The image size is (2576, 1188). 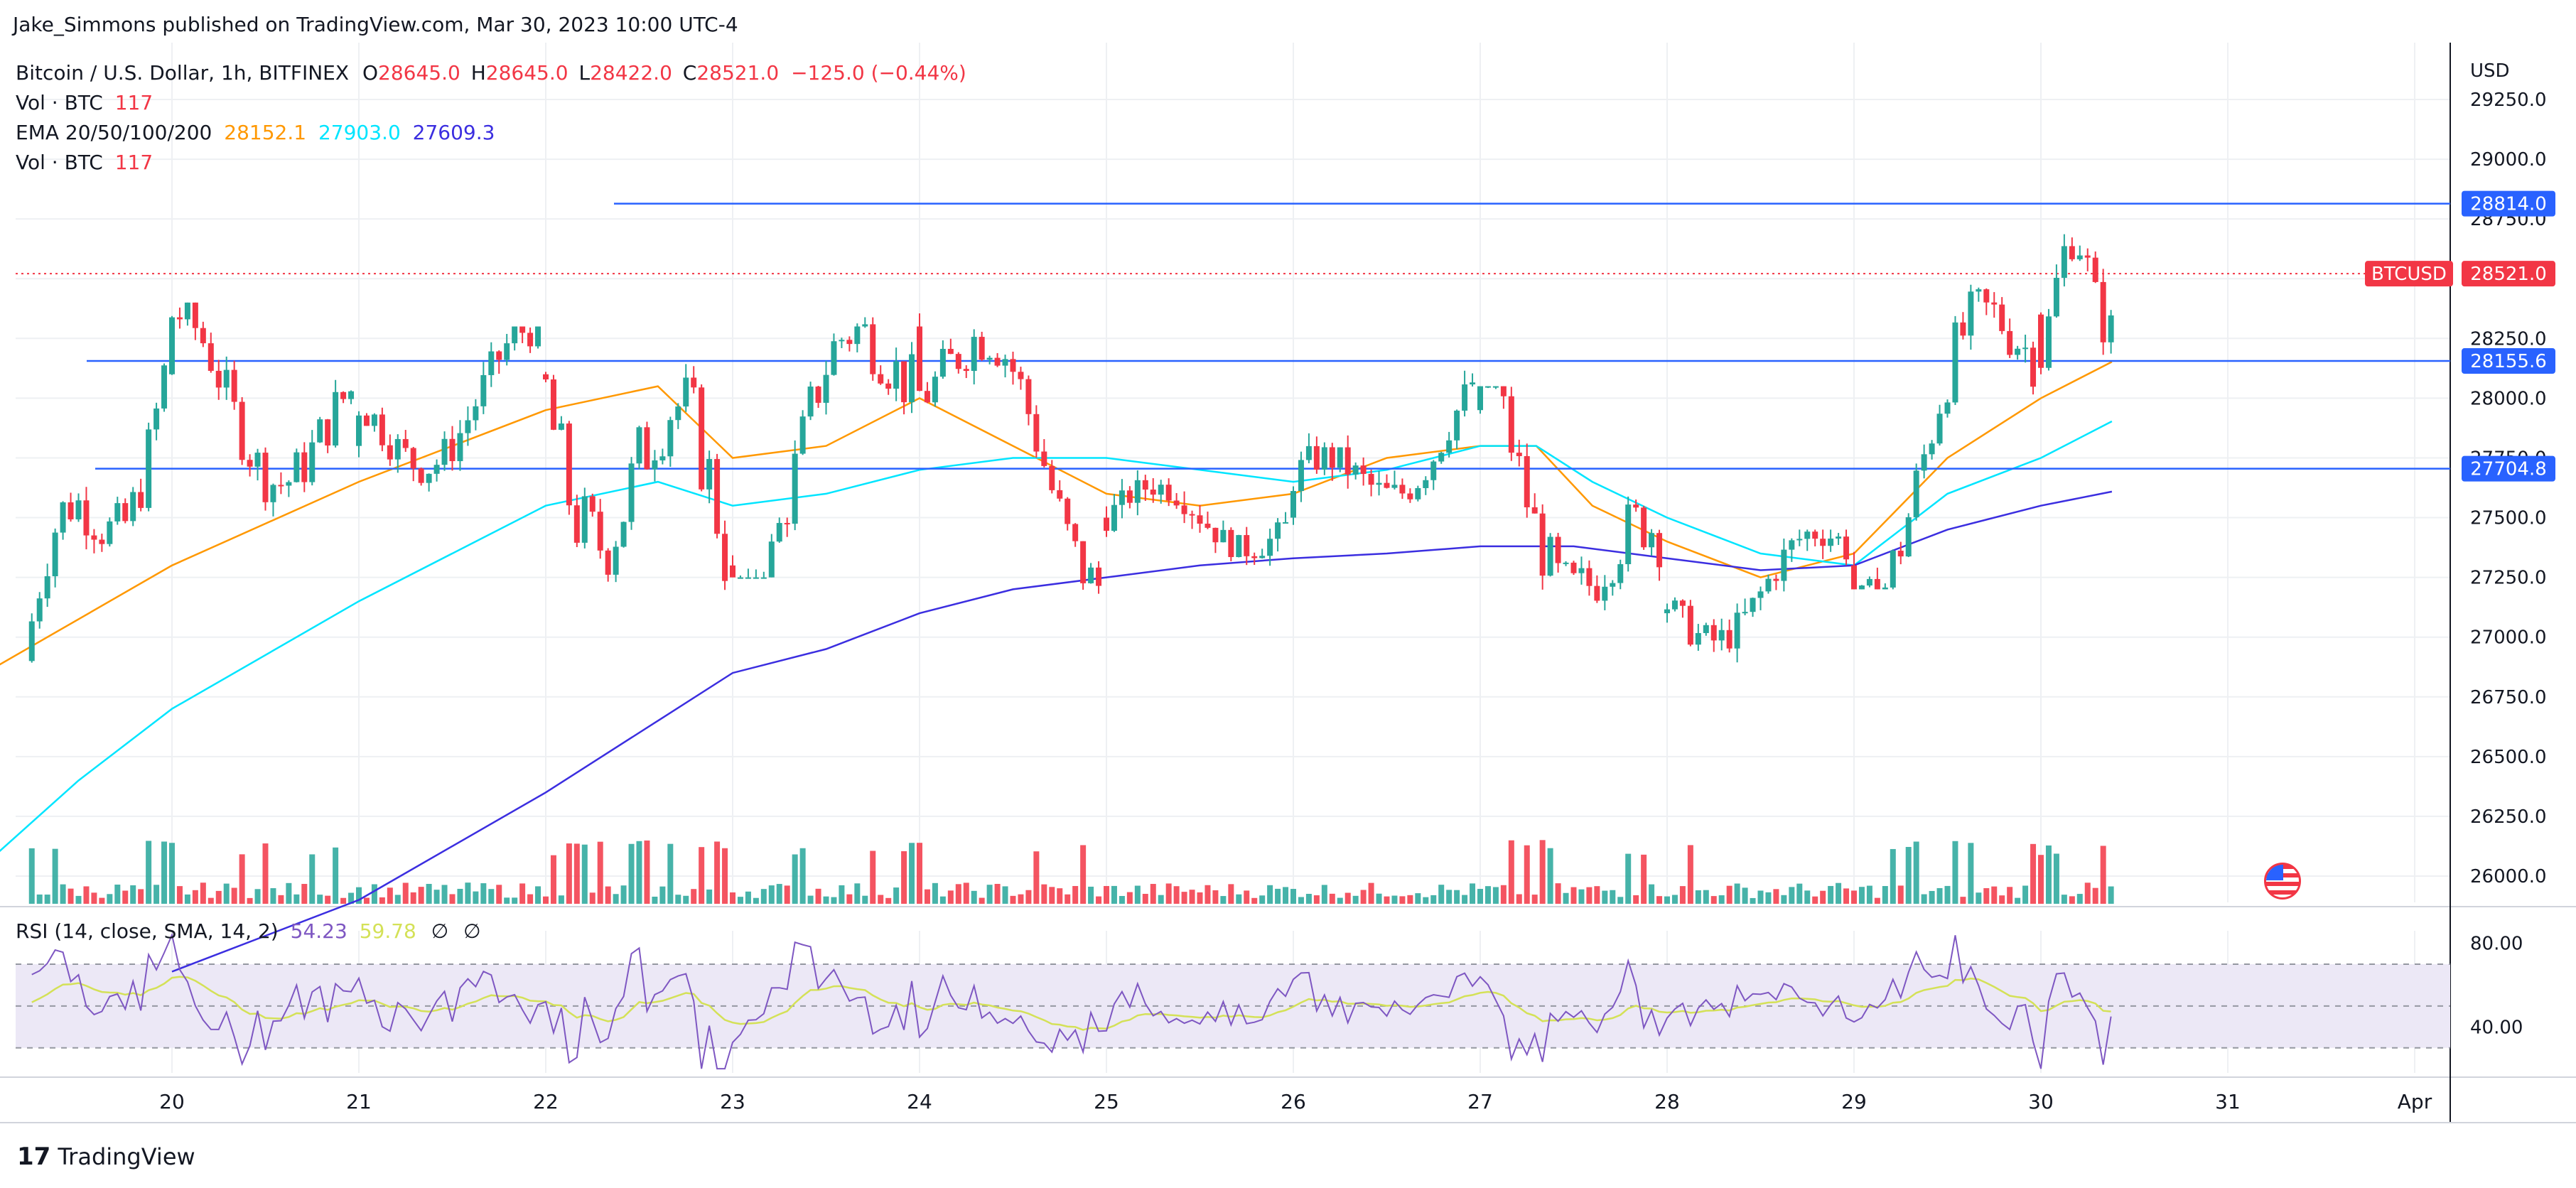 I want to click on change-value: −125.0 (−0.44%), so click(x=879, y=73).